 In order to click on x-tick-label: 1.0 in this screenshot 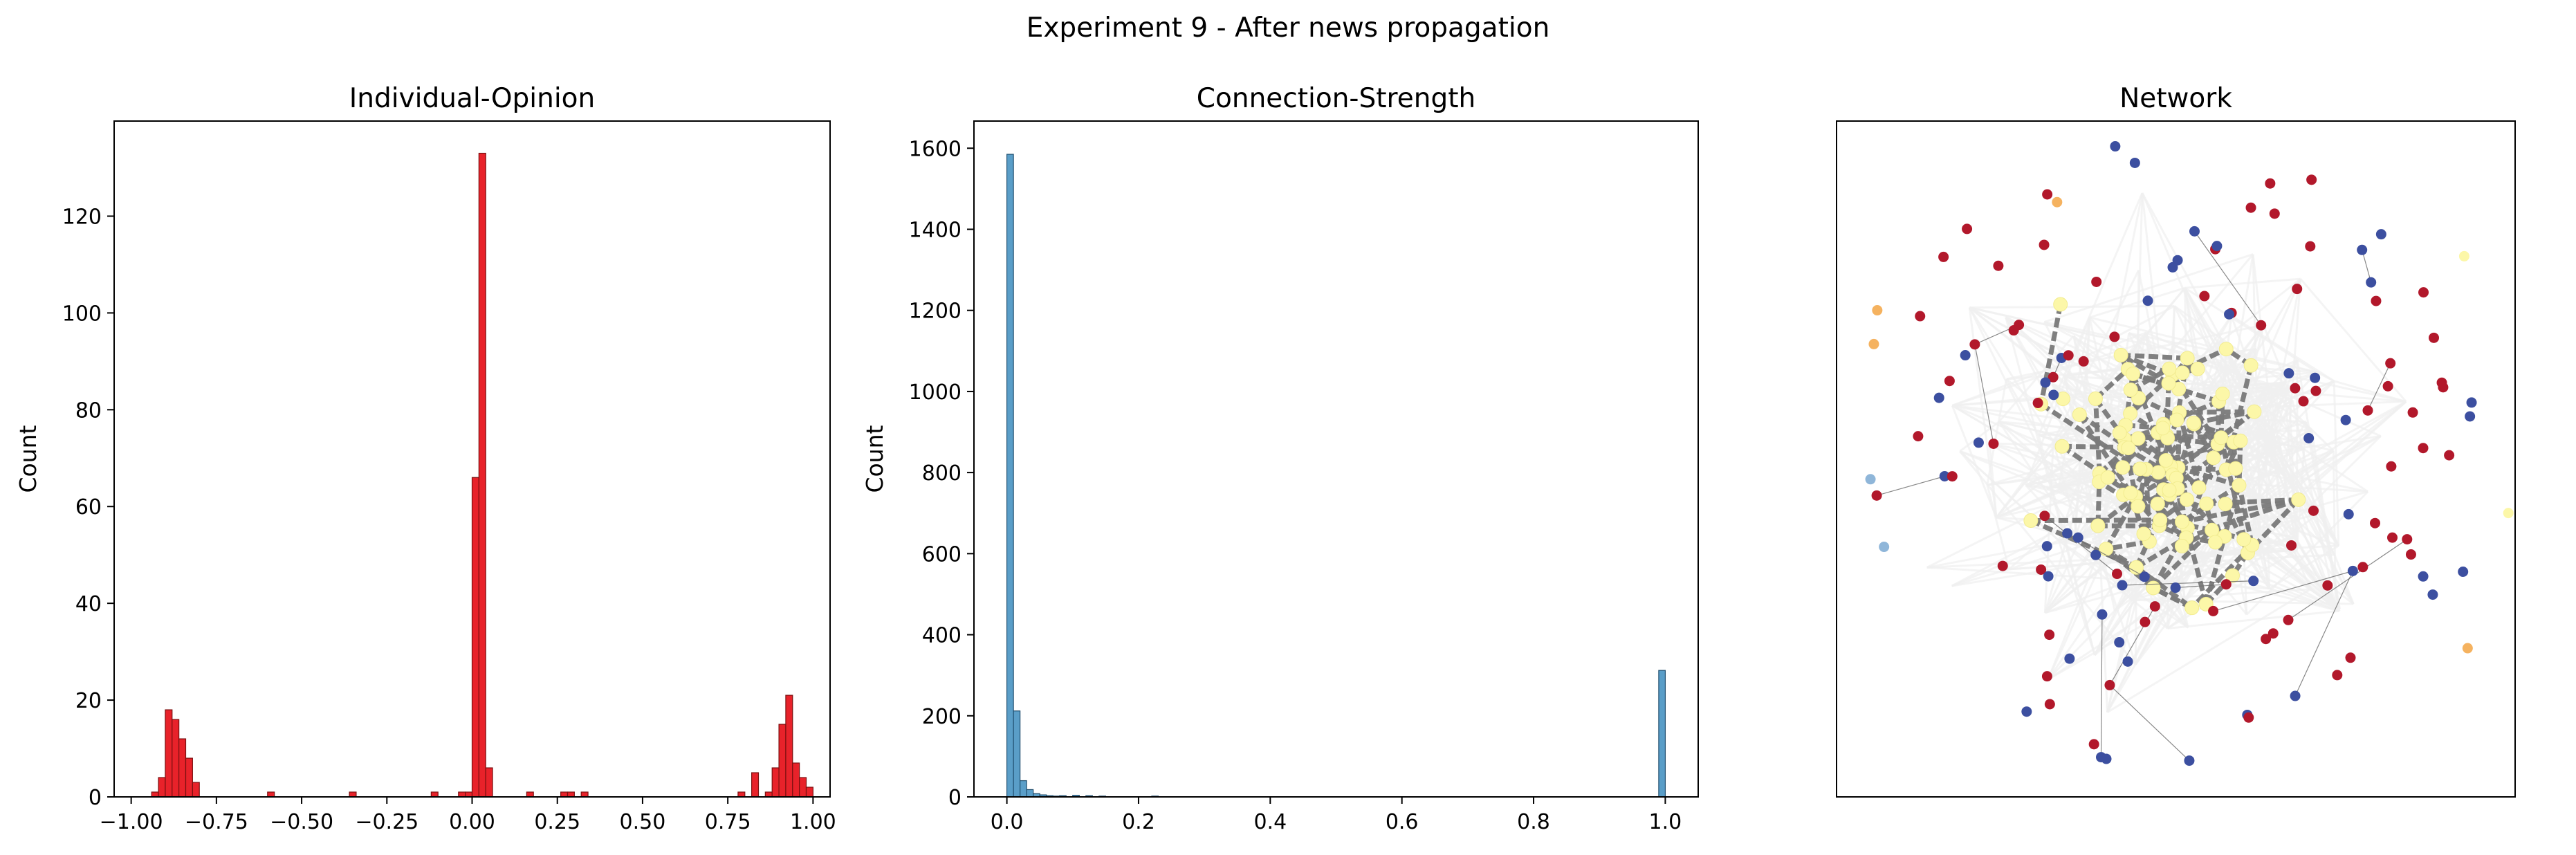, I will do `click(1665, 822)`.